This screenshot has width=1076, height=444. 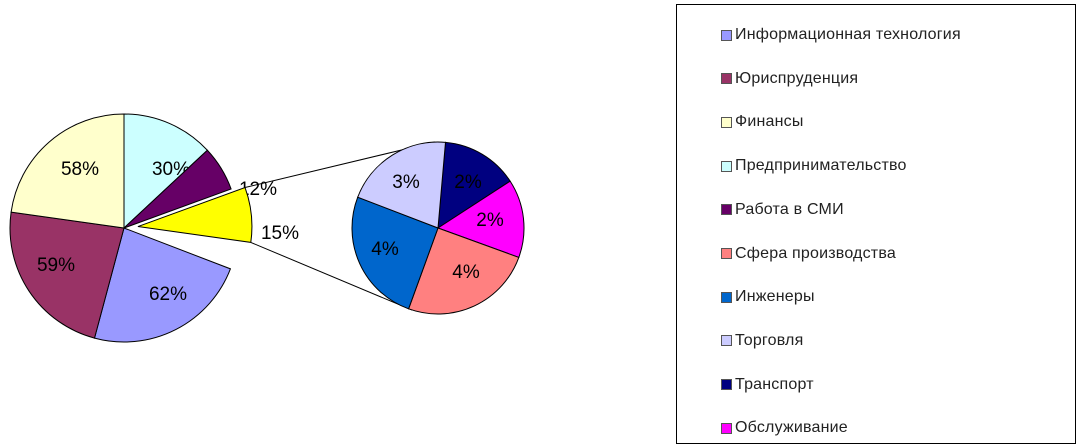 What do you see at coordinates (769, 122) in the screenshot?
I see `legend-label: Финансы` at bounding box center [769, 122].